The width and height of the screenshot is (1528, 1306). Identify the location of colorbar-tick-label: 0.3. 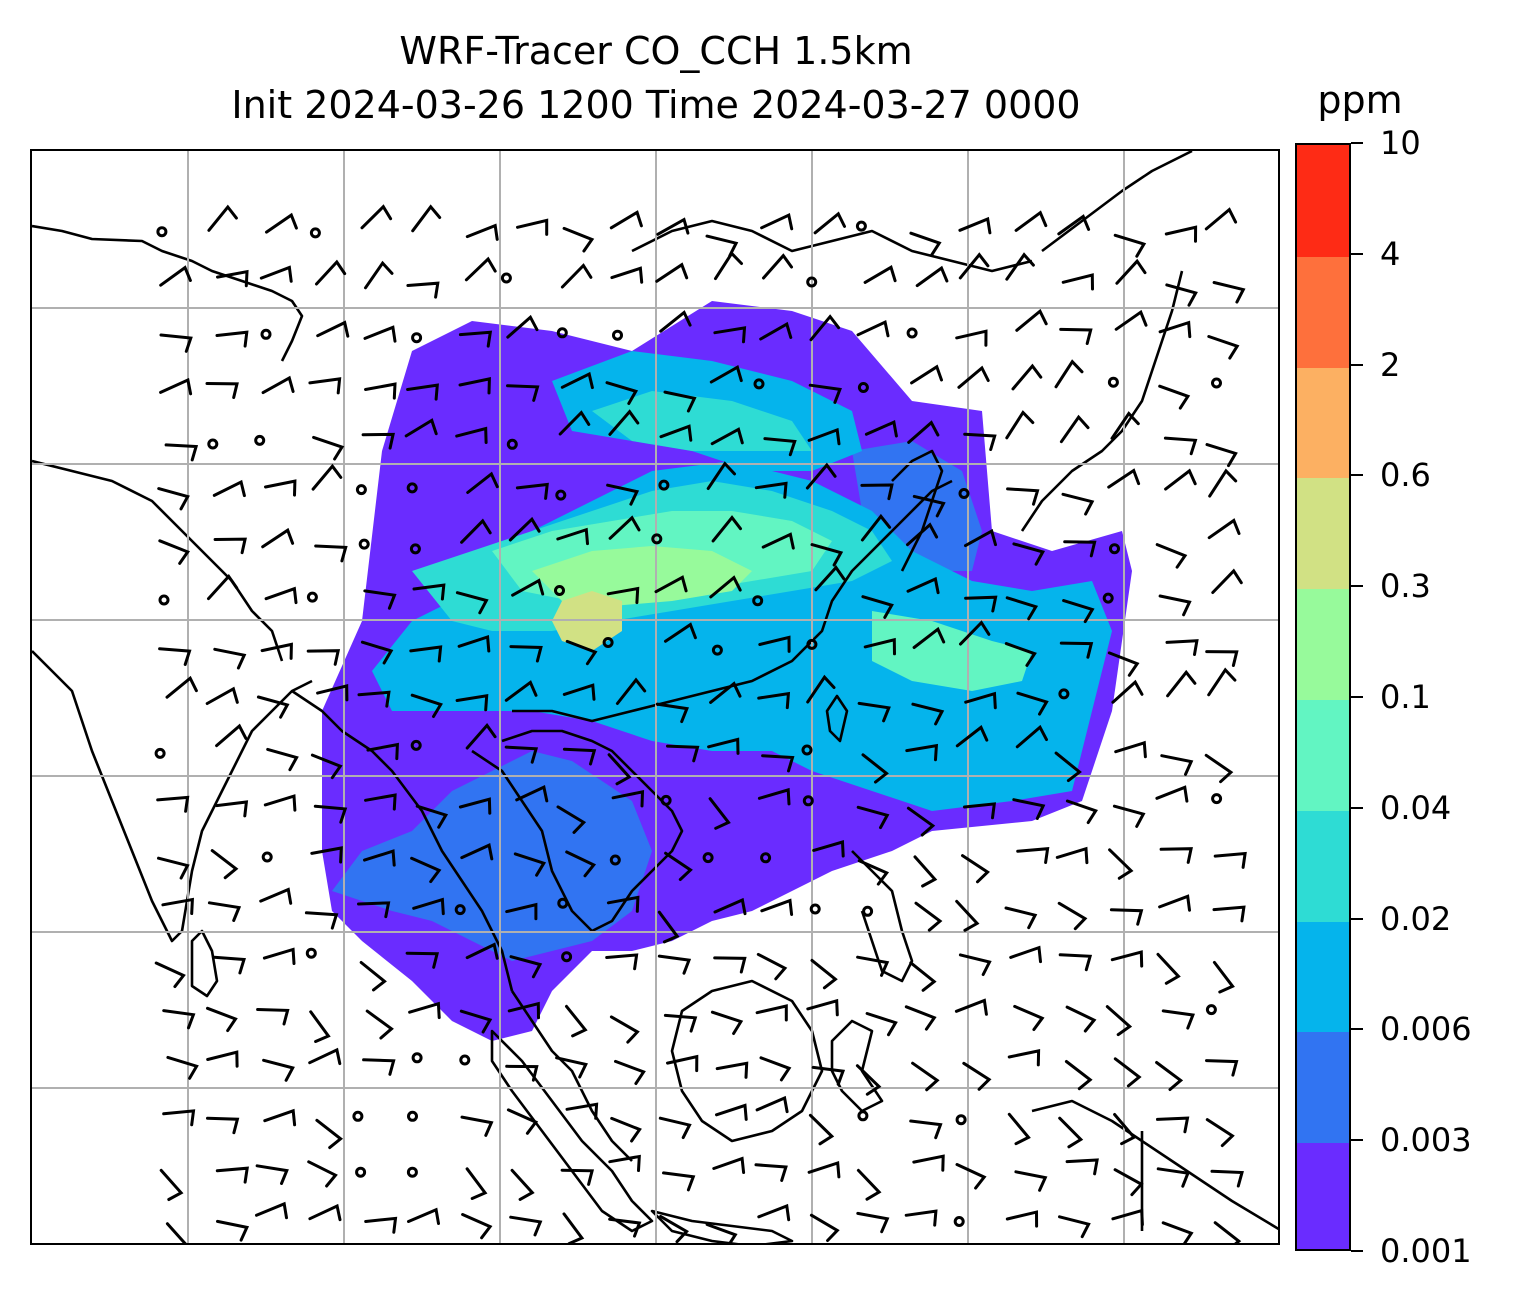
(1405, 586).